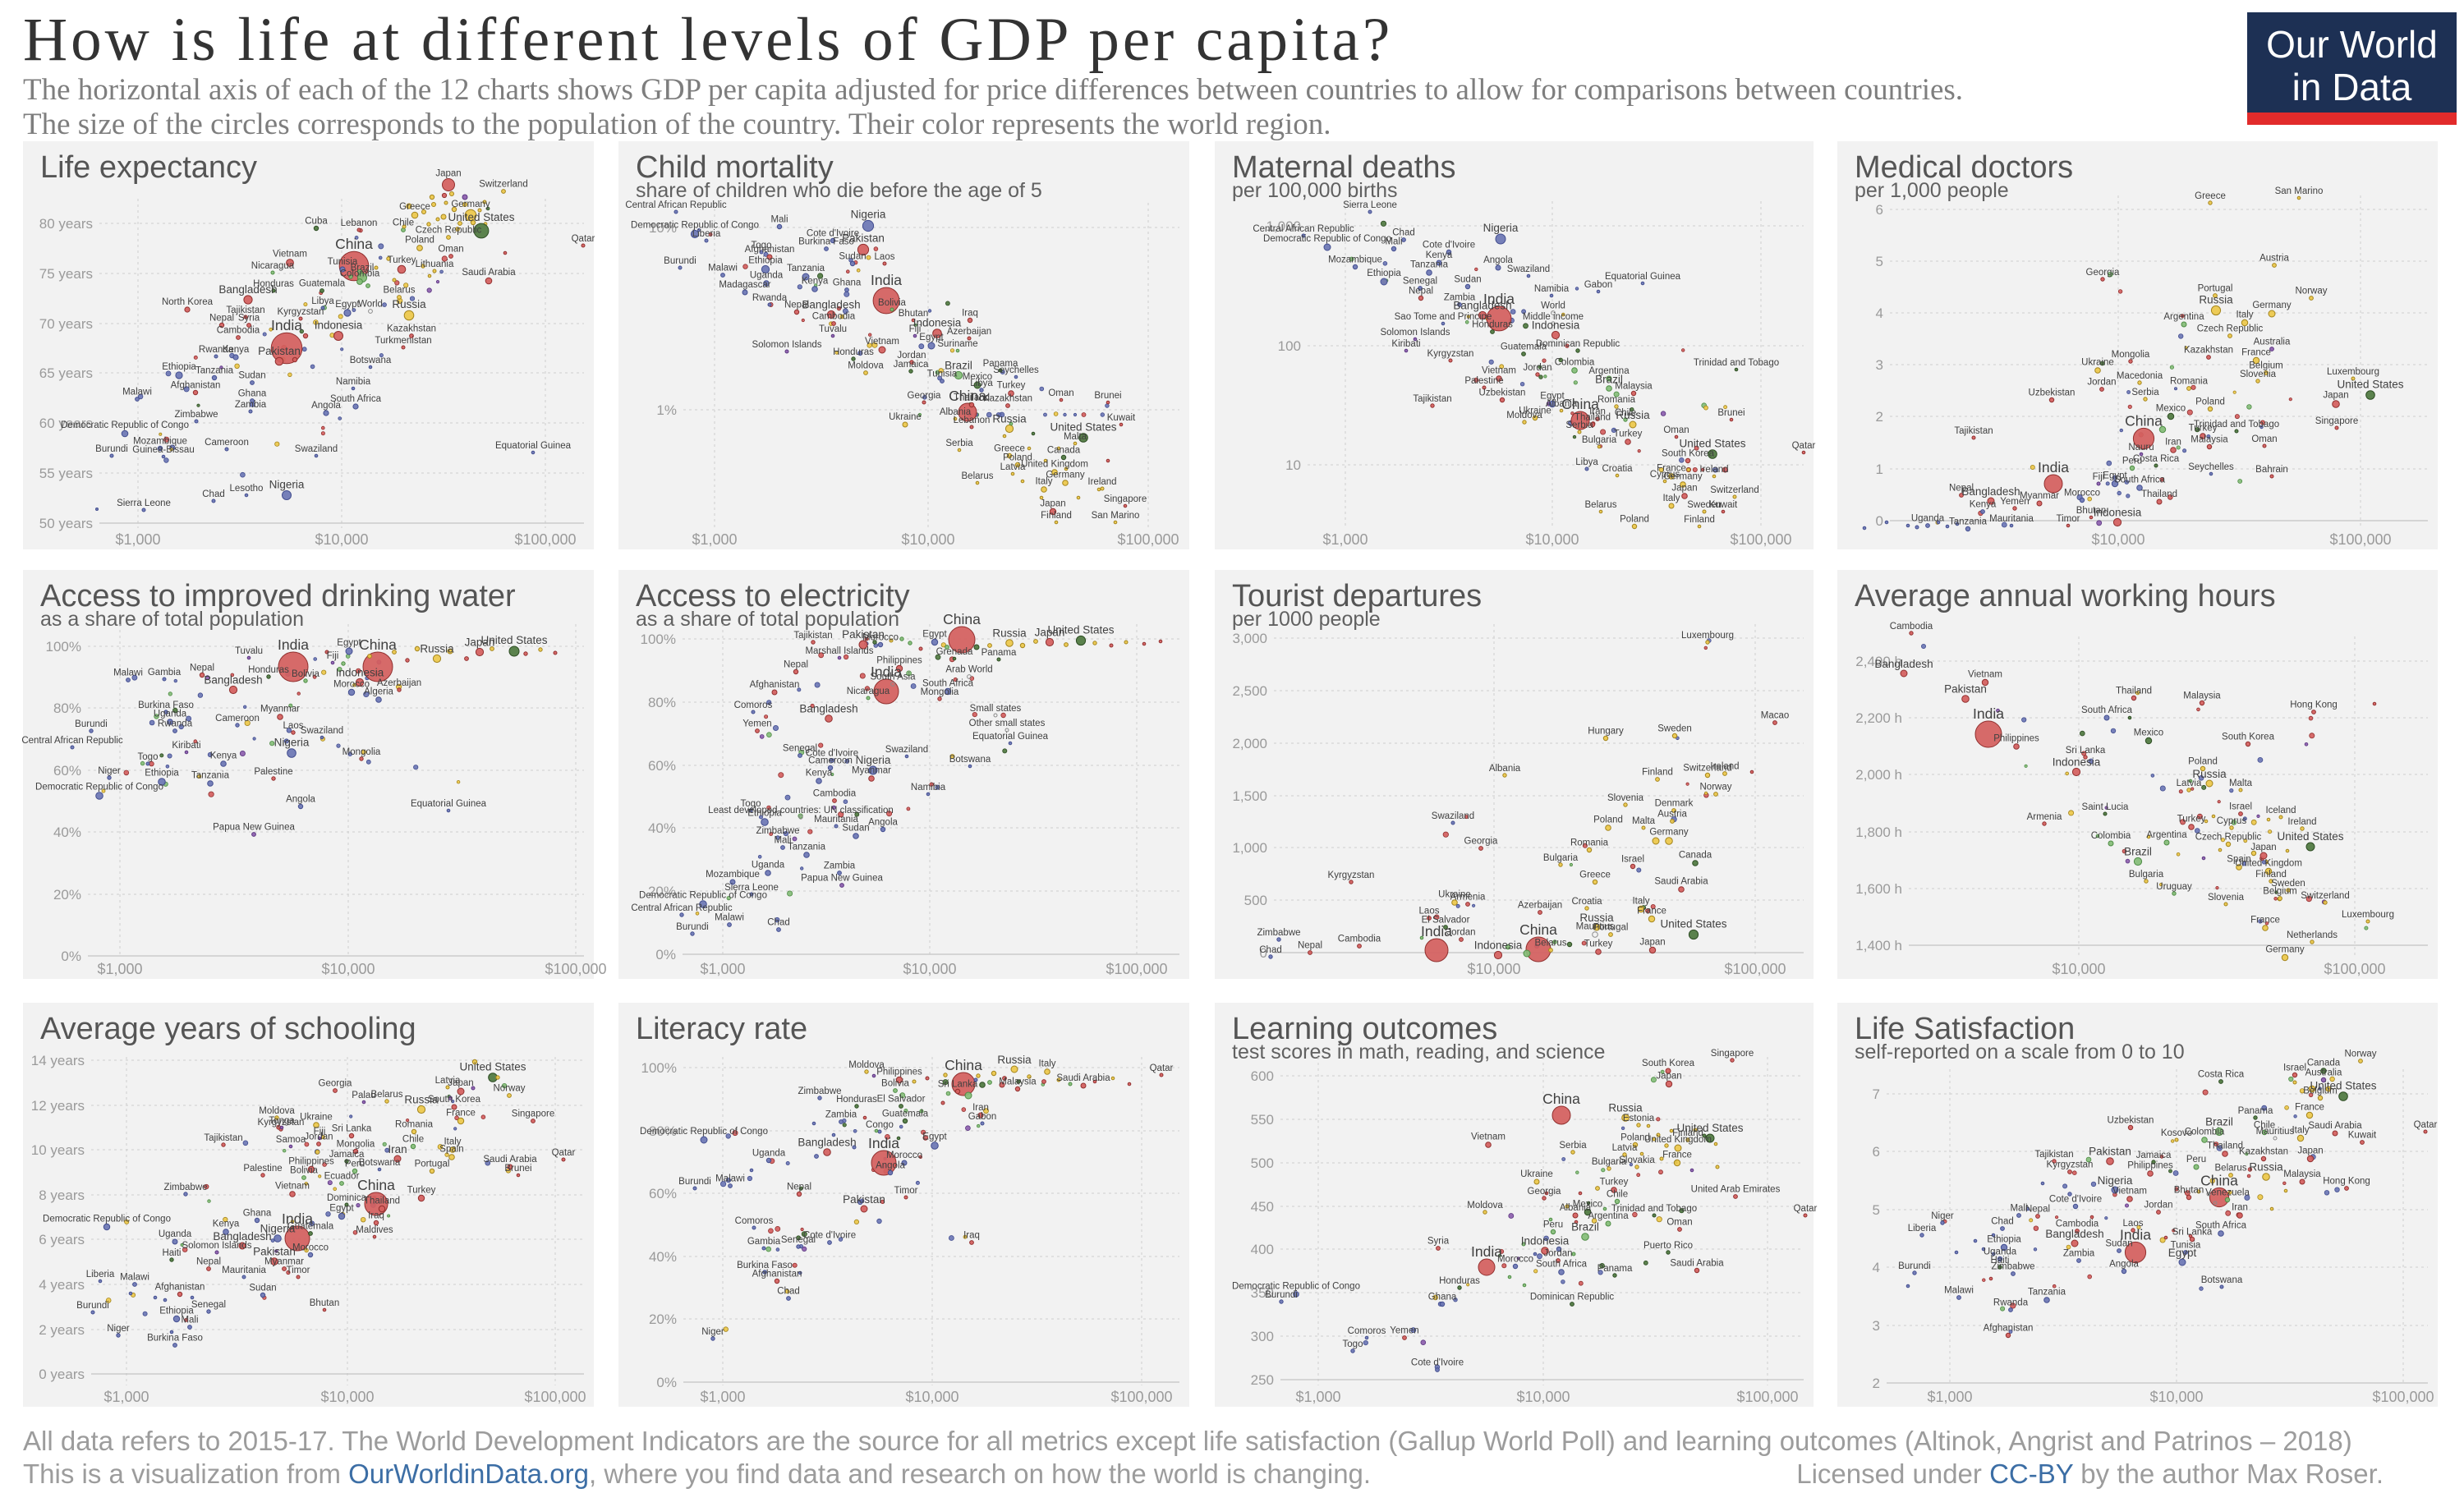 The image size is (2464, 1493). I want to click on svg-text: Timor, so click(906, 1191).